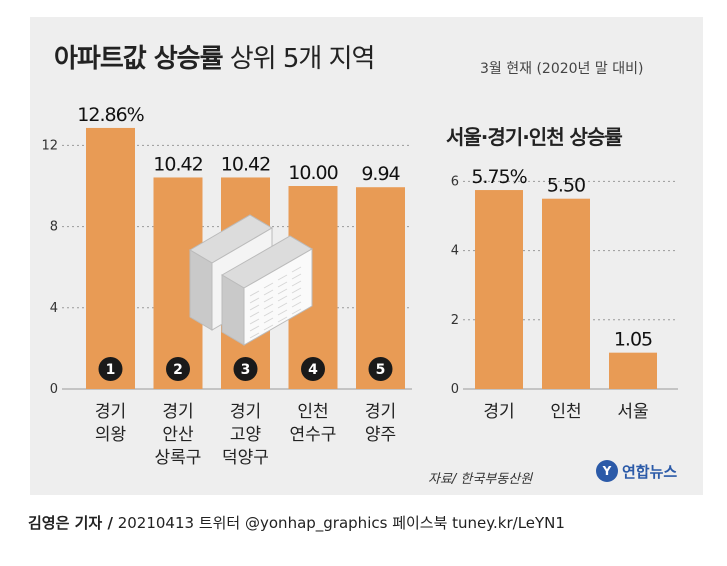 This screenshot has height=566, width=727. Describe the element at coordinates (498, 177) in the screenshot. I see `bar-value-label: 5.75%` at that location.